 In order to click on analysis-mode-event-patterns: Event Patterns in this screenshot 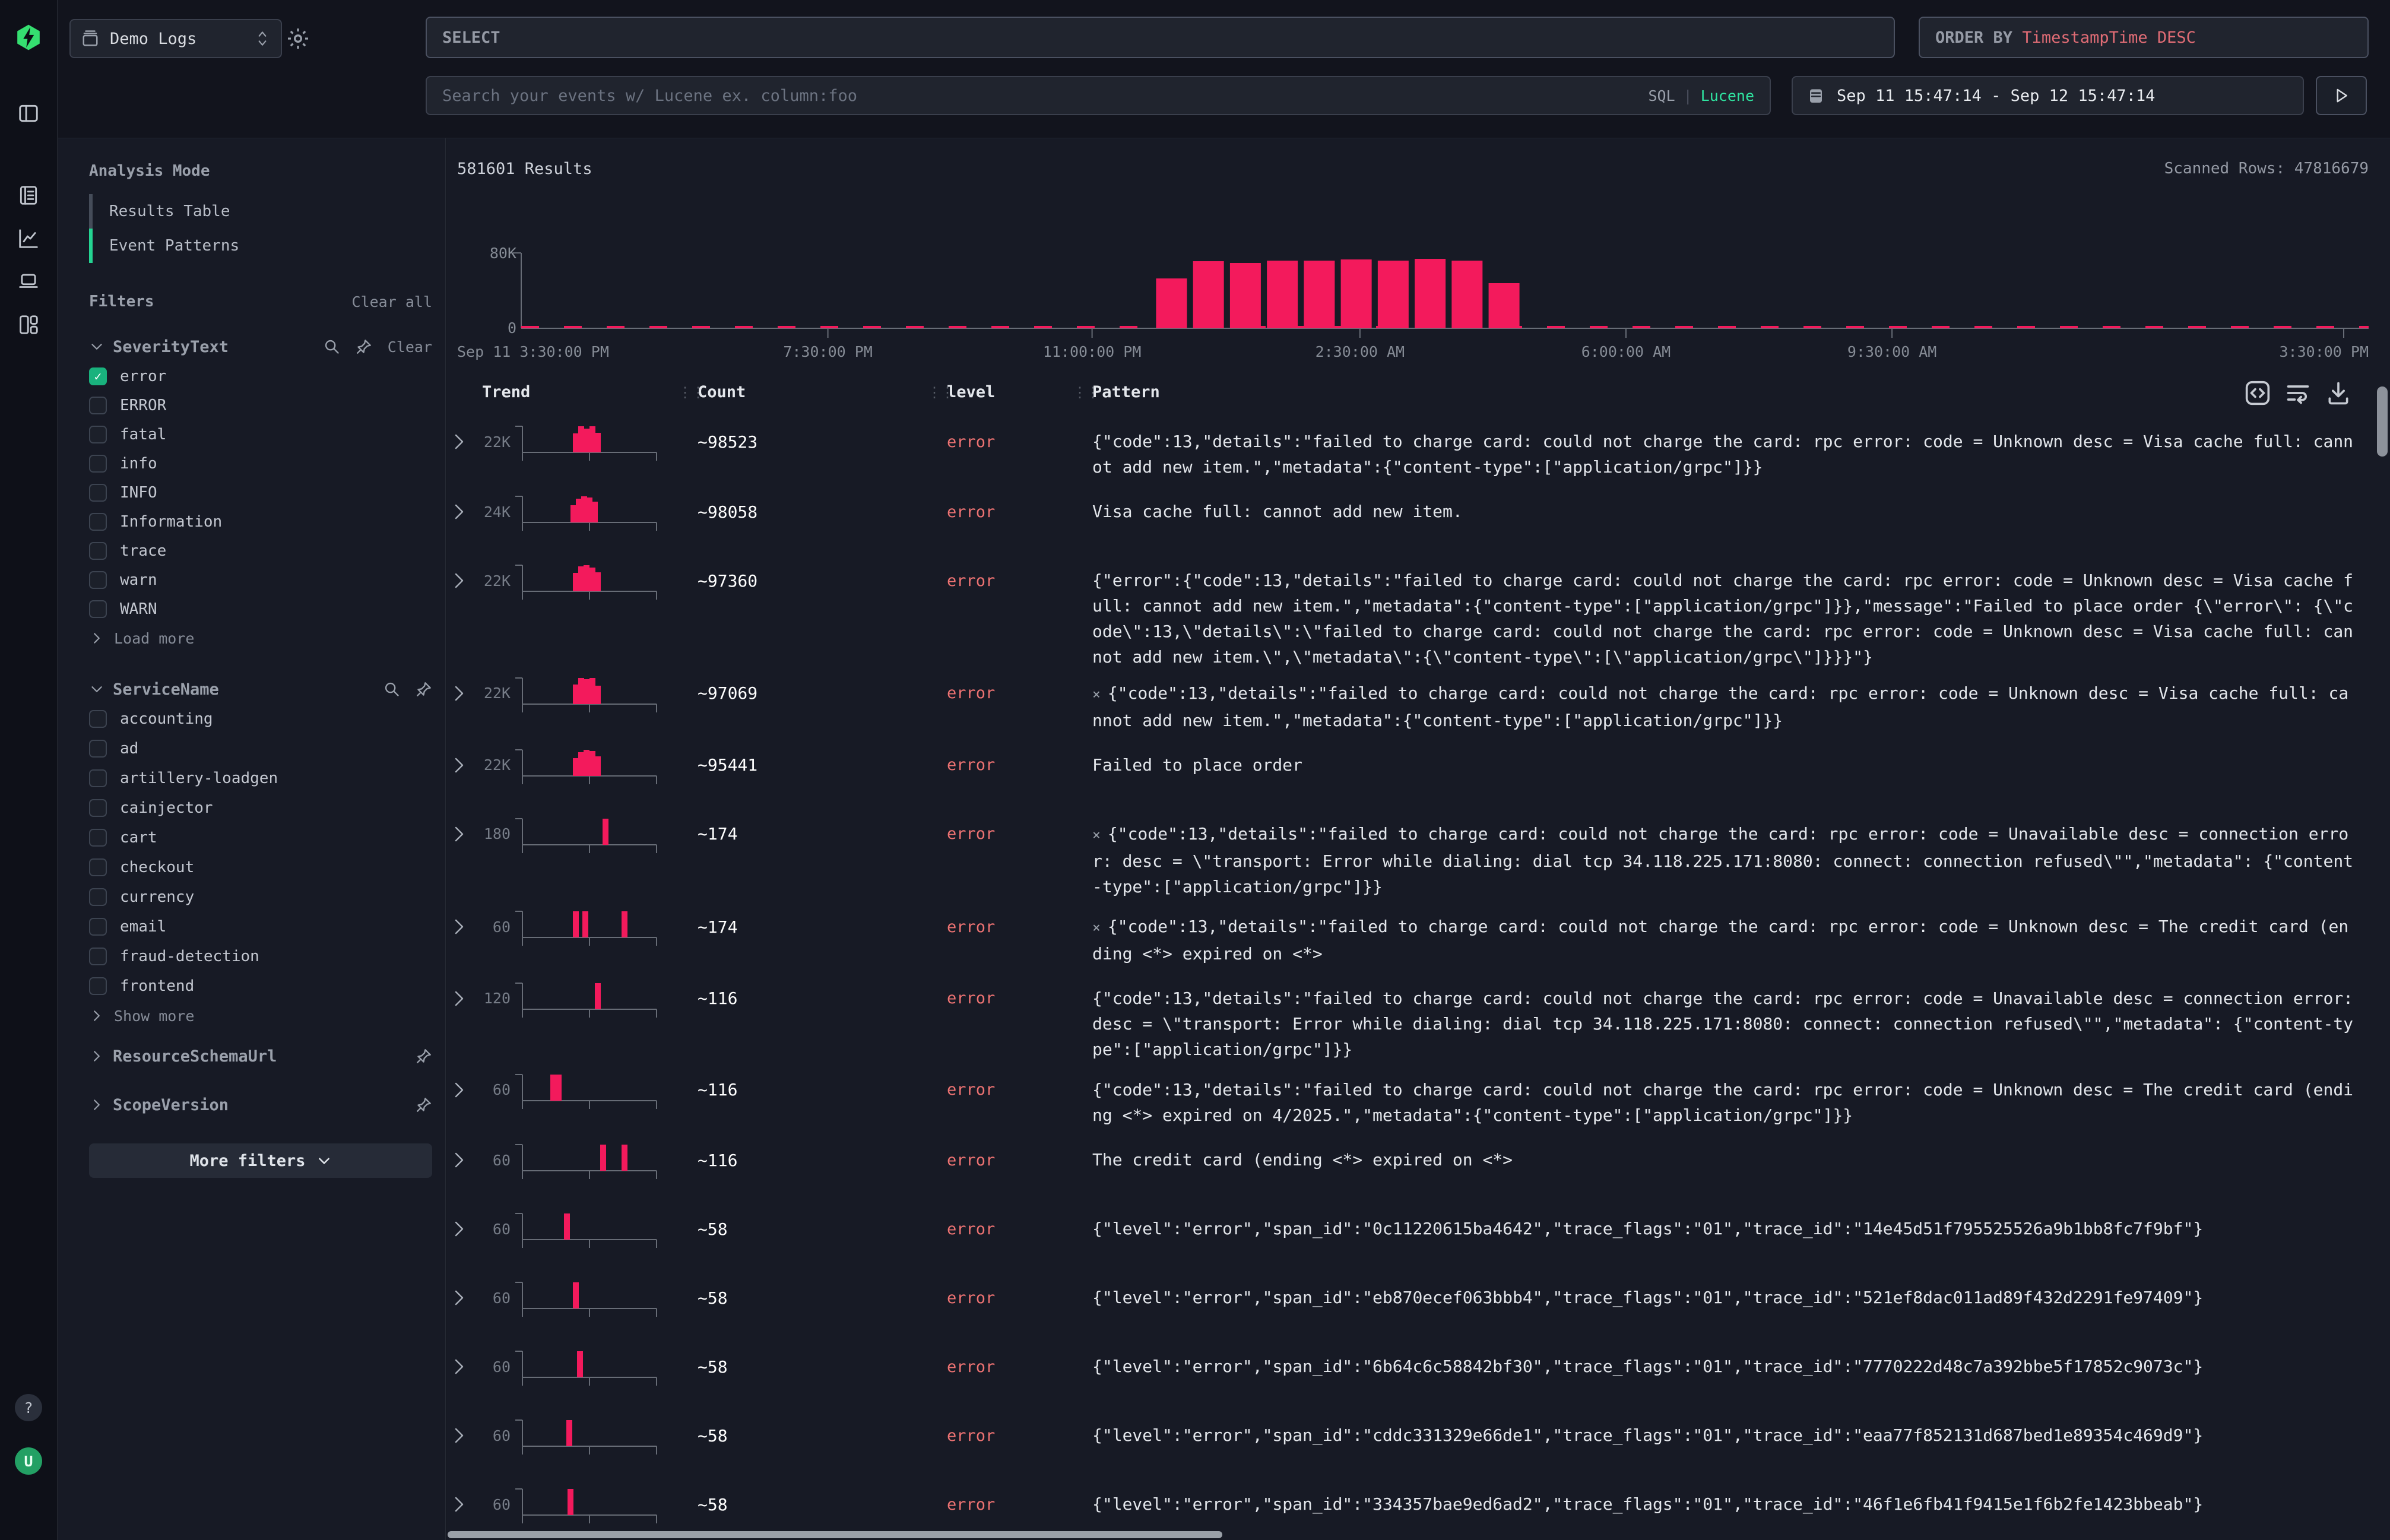, I will do `click(260, 246)`.